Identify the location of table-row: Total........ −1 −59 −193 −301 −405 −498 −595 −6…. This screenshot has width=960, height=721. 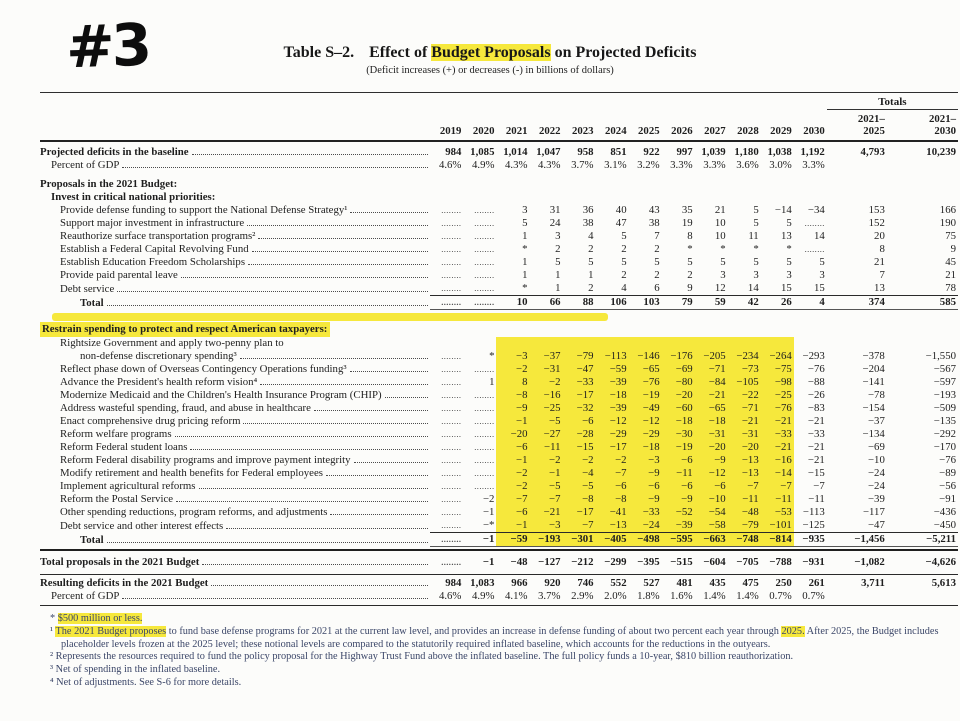
(499, 539).